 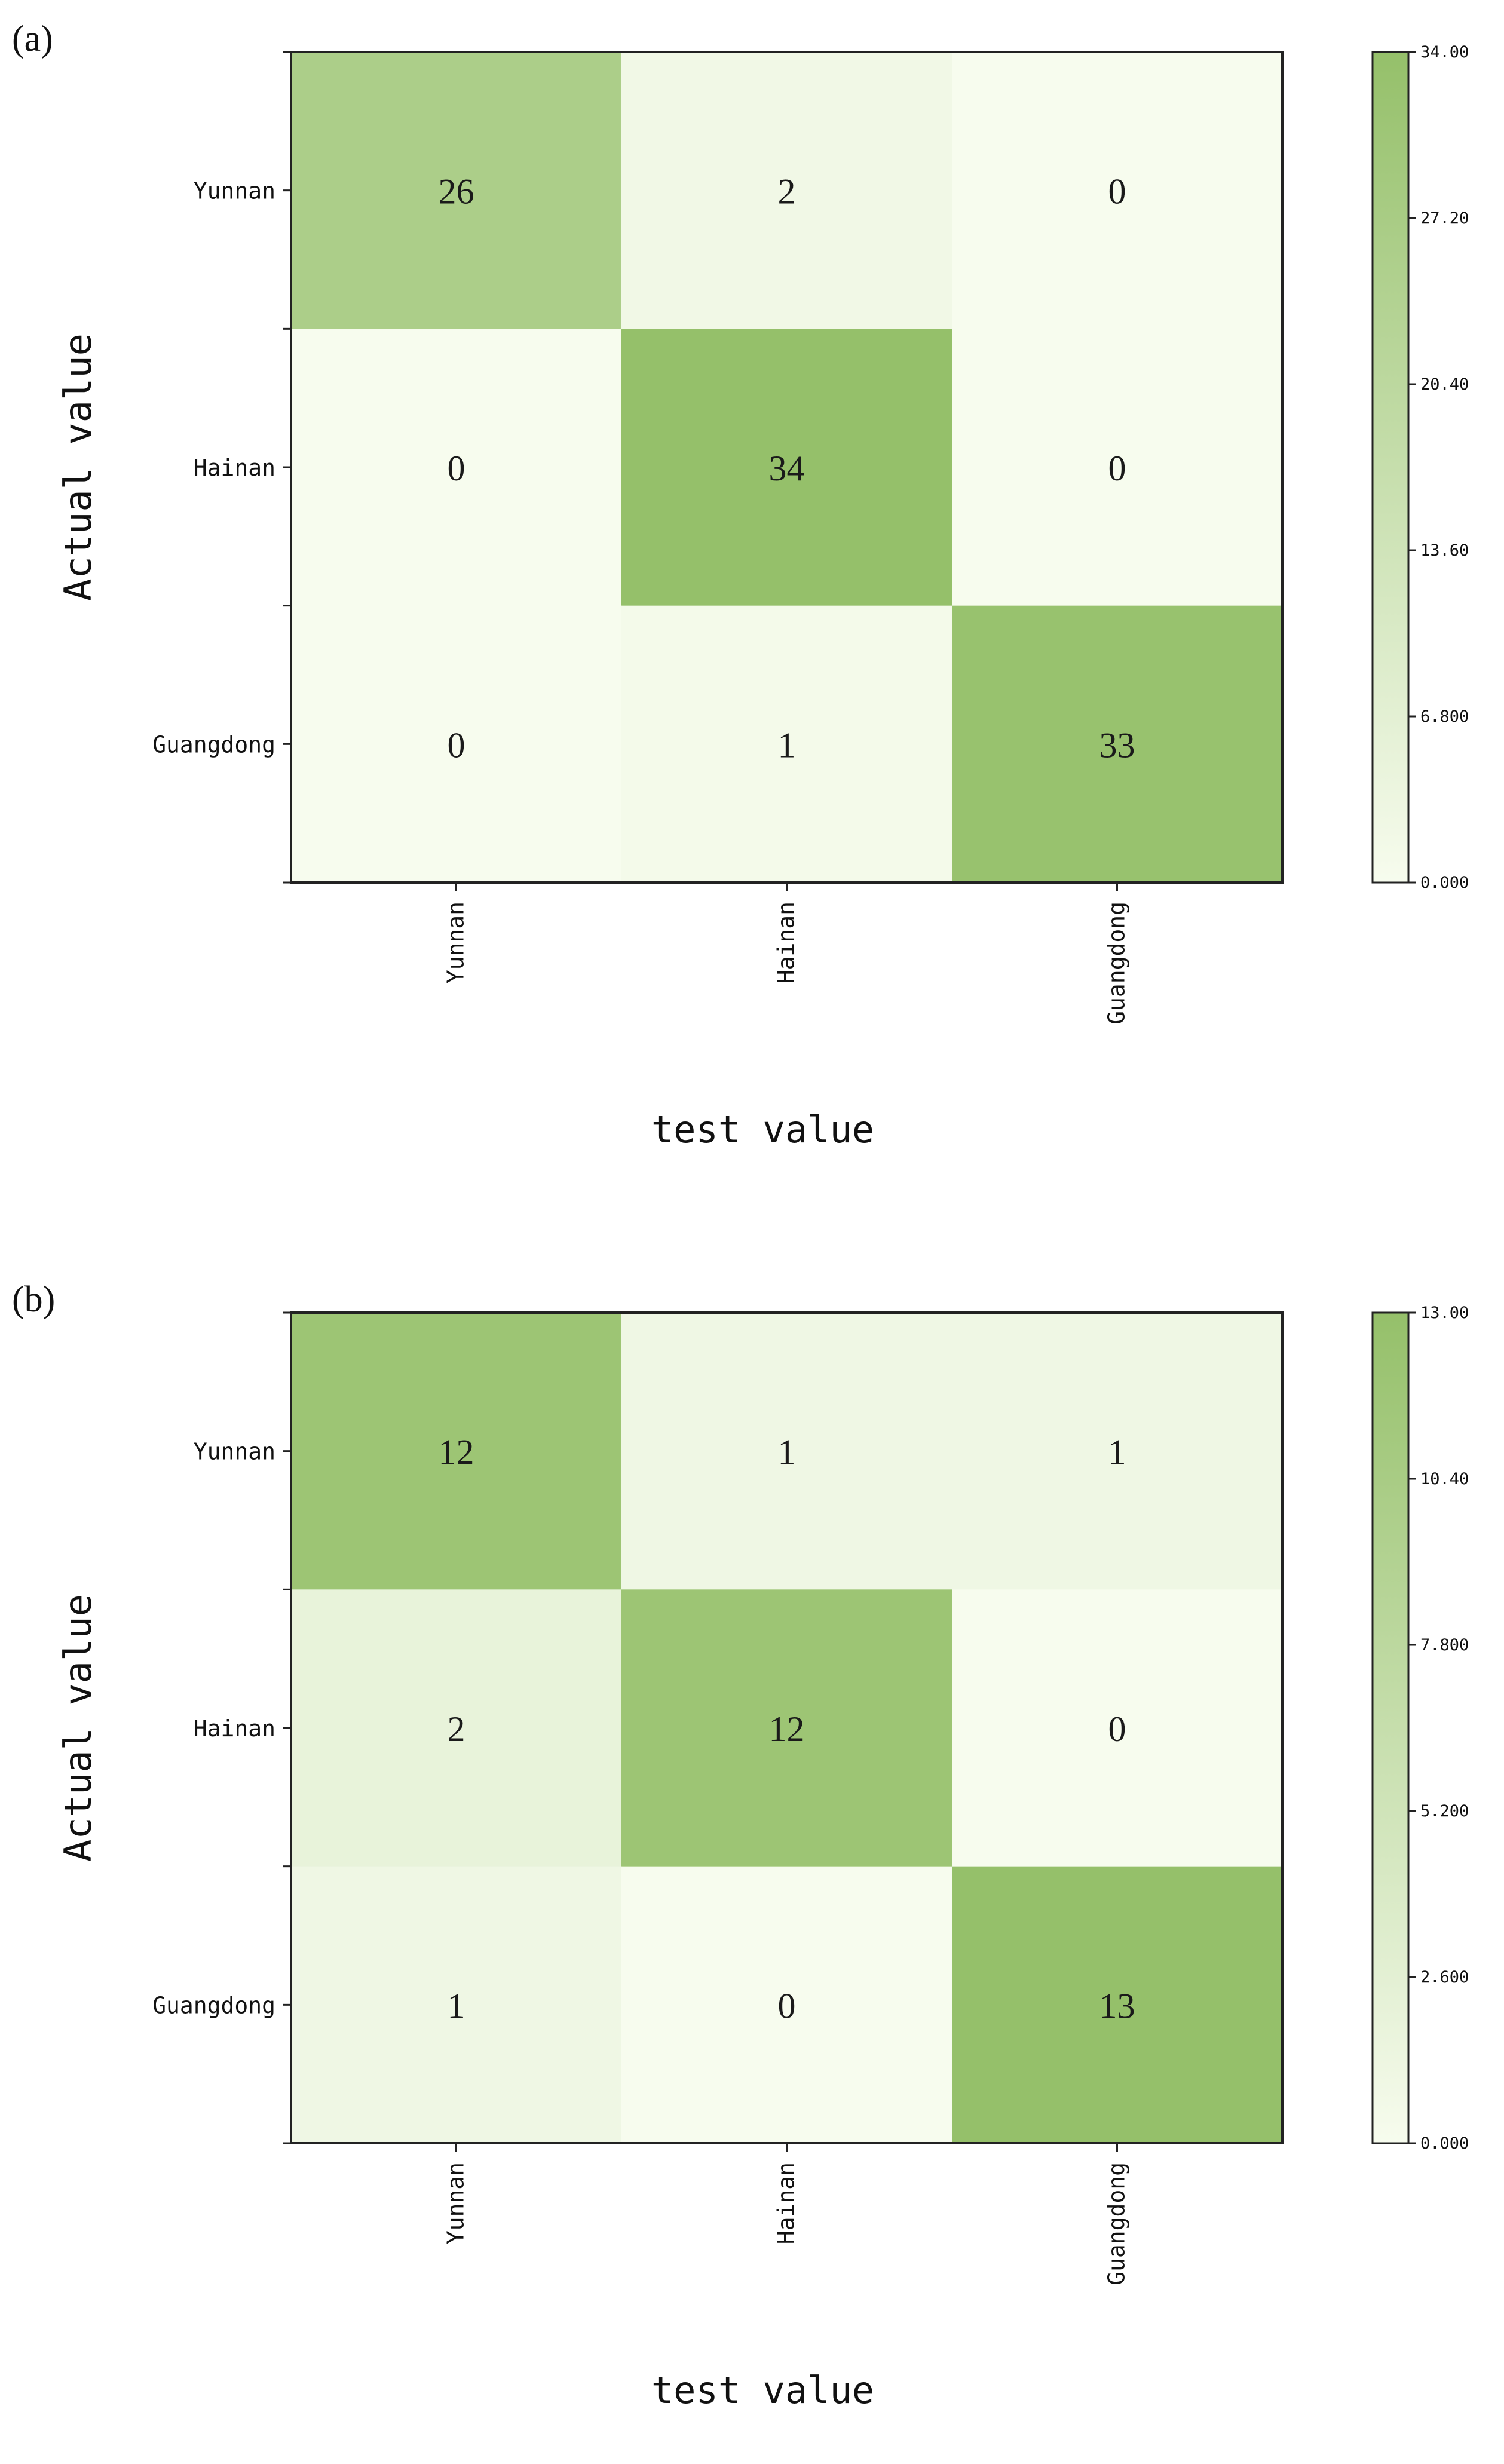 I want to click on colorbar-tick-label: 13.00, so click(x=1444, y=1313).